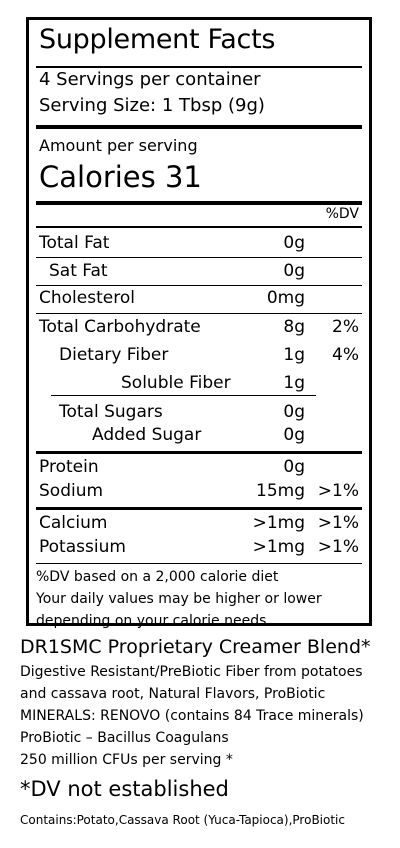  I want to click on nutrient-value: 15mg, so click(280, 491).